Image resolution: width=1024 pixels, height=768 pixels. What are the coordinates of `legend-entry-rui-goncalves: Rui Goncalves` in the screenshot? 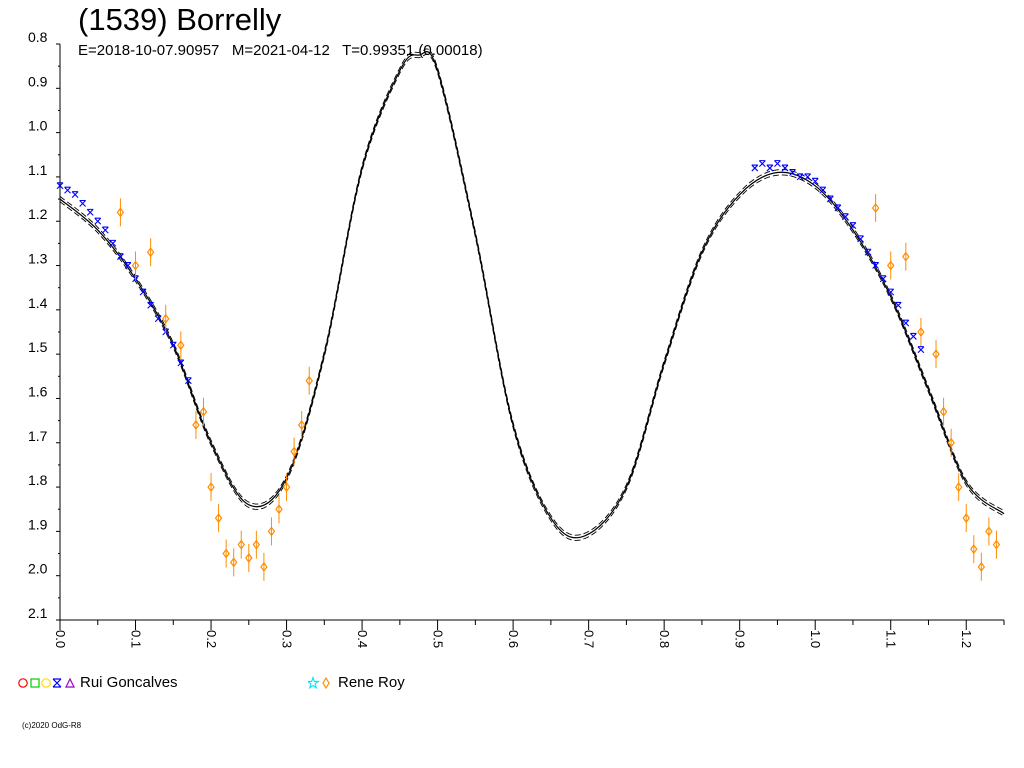 It's located at (98, 683).